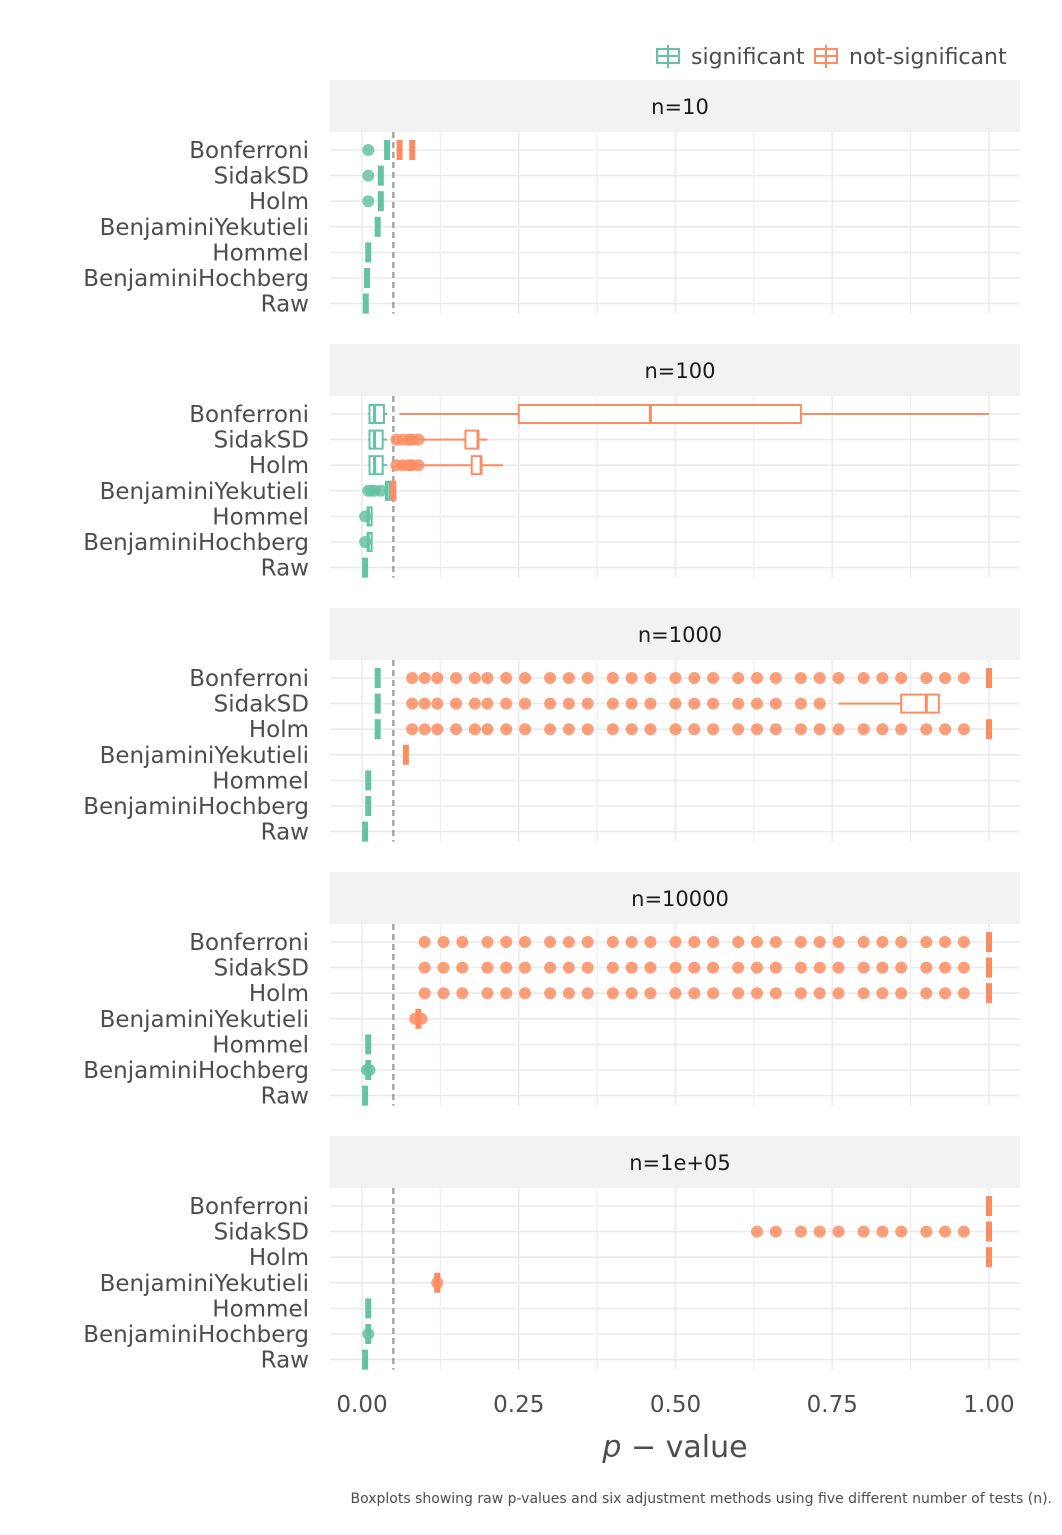 This screenshot has height=1535, width=1062. I want to click on box-Hommel-significant, so click(366, 516).